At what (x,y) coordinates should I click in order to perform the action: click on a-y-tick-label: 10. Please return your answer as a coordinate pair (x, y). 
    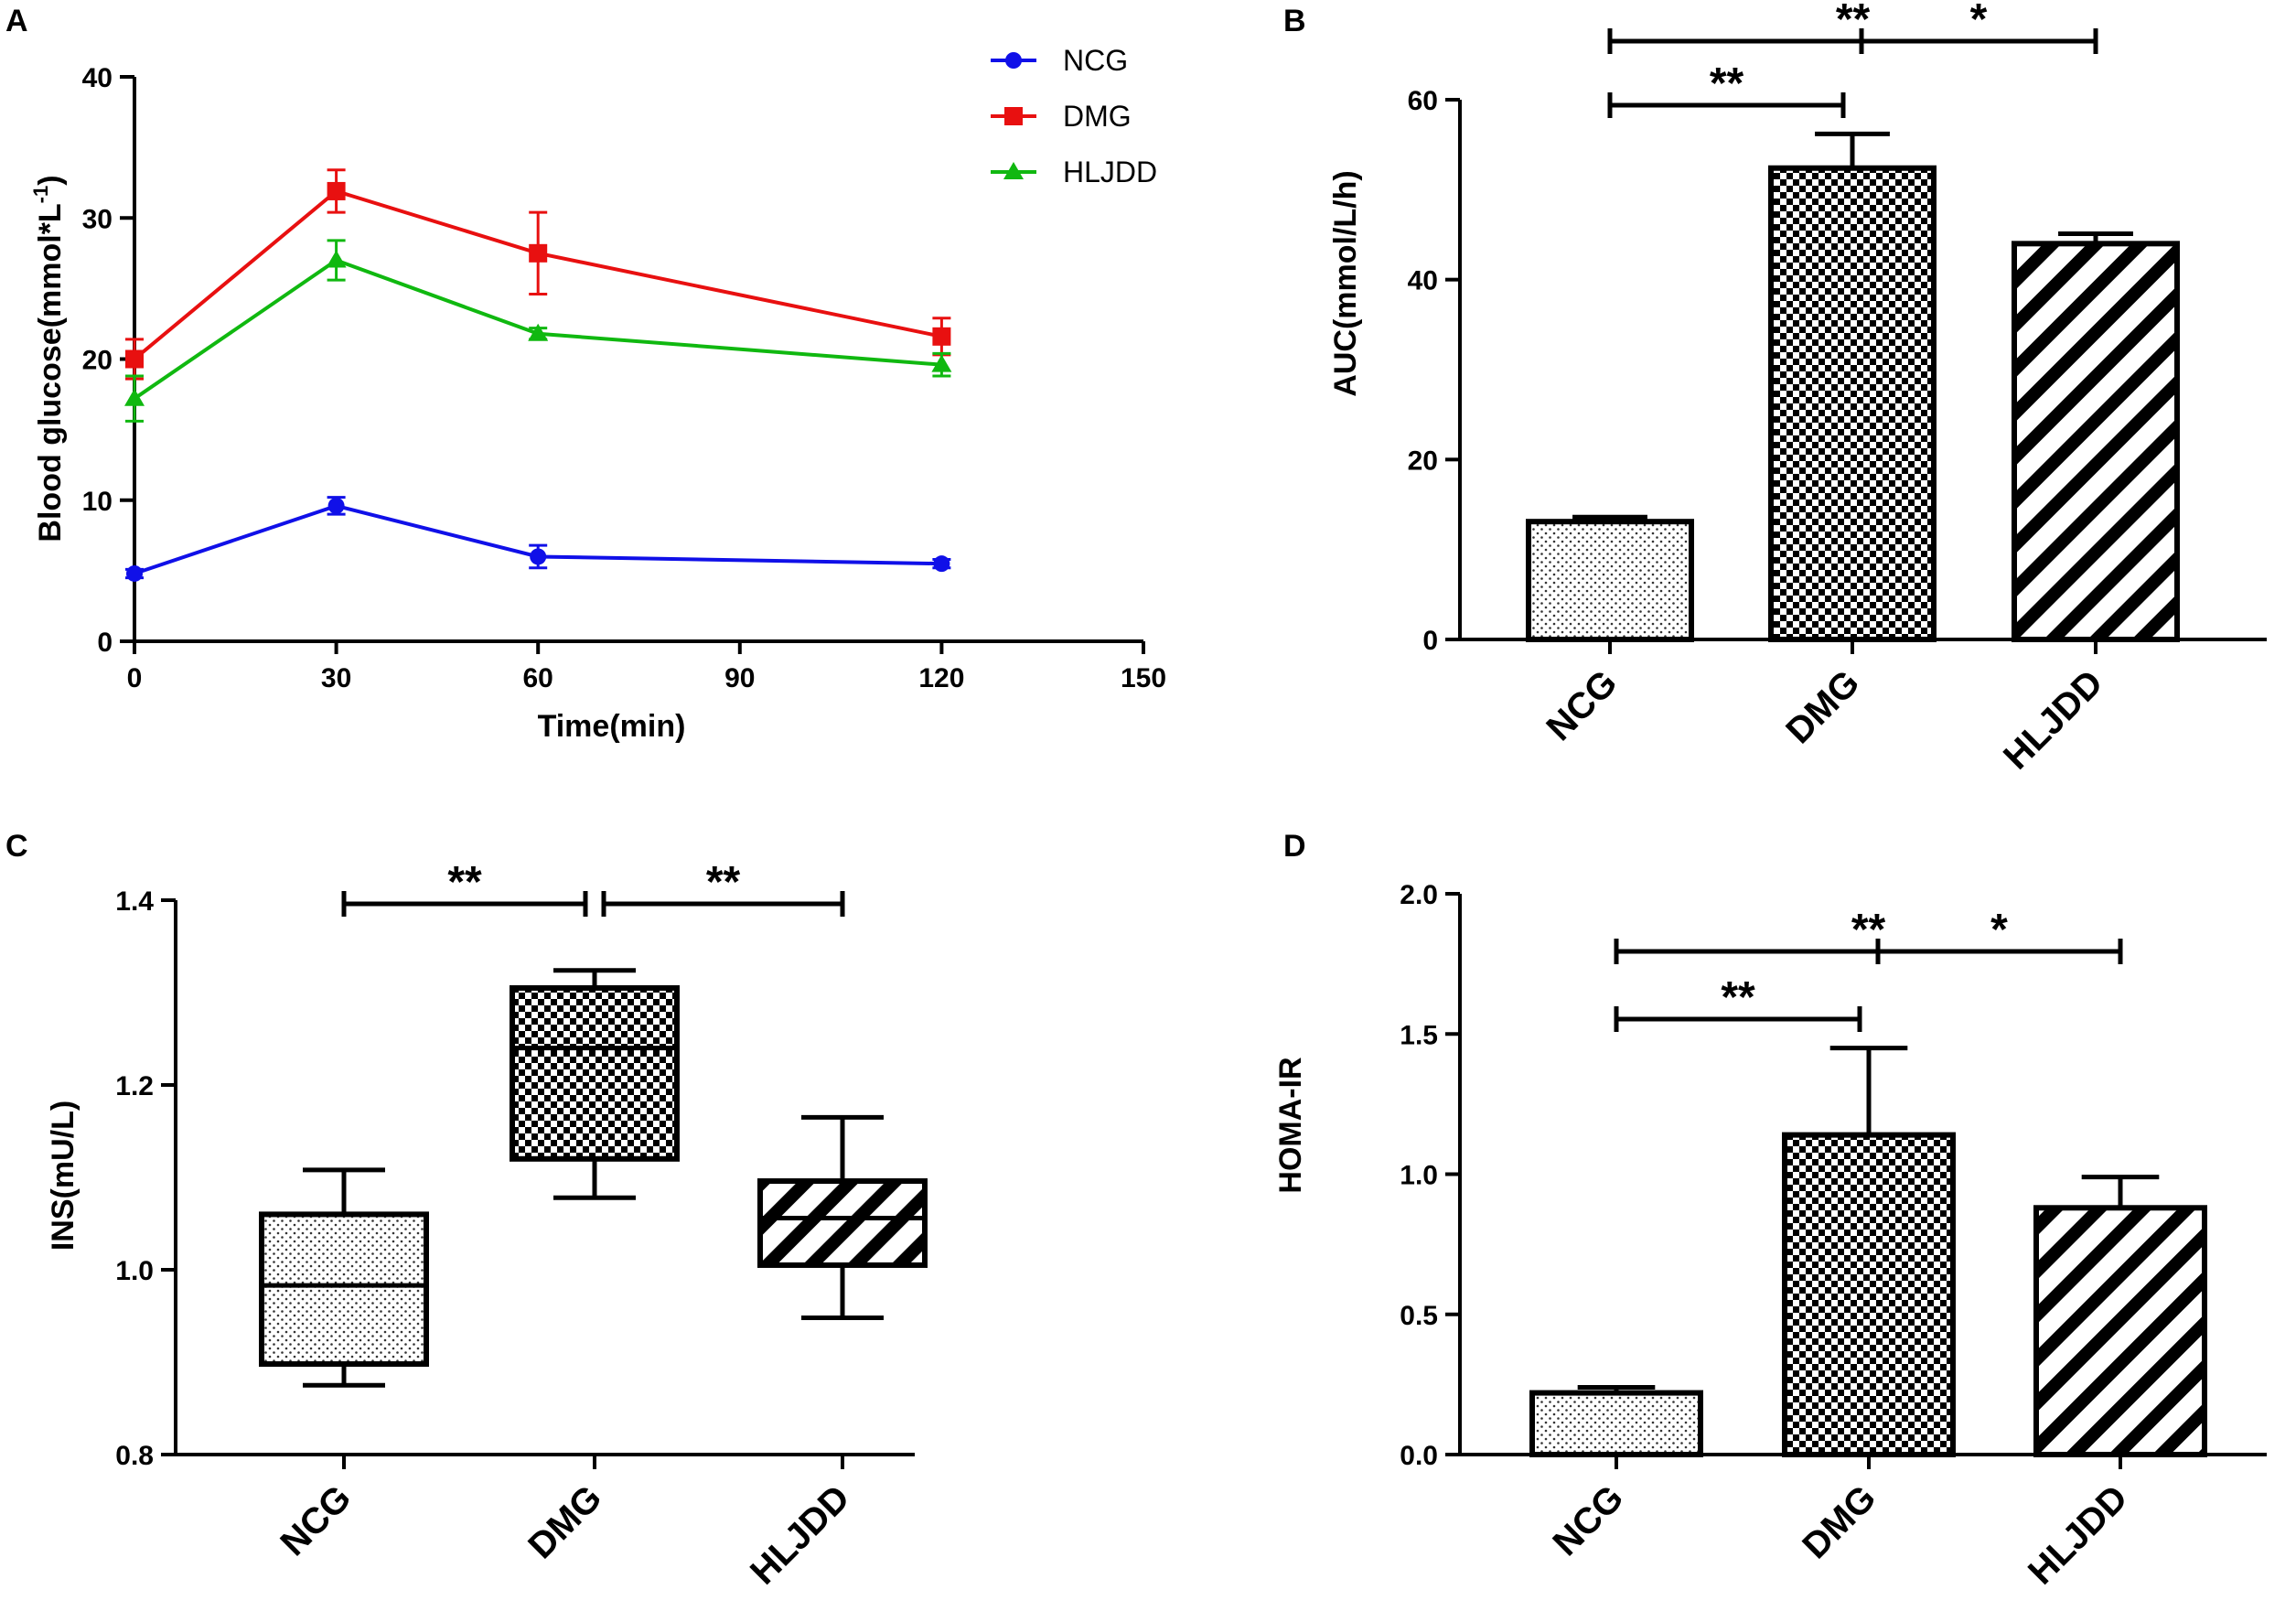
    Looking at the image, I should click on (97, 502).